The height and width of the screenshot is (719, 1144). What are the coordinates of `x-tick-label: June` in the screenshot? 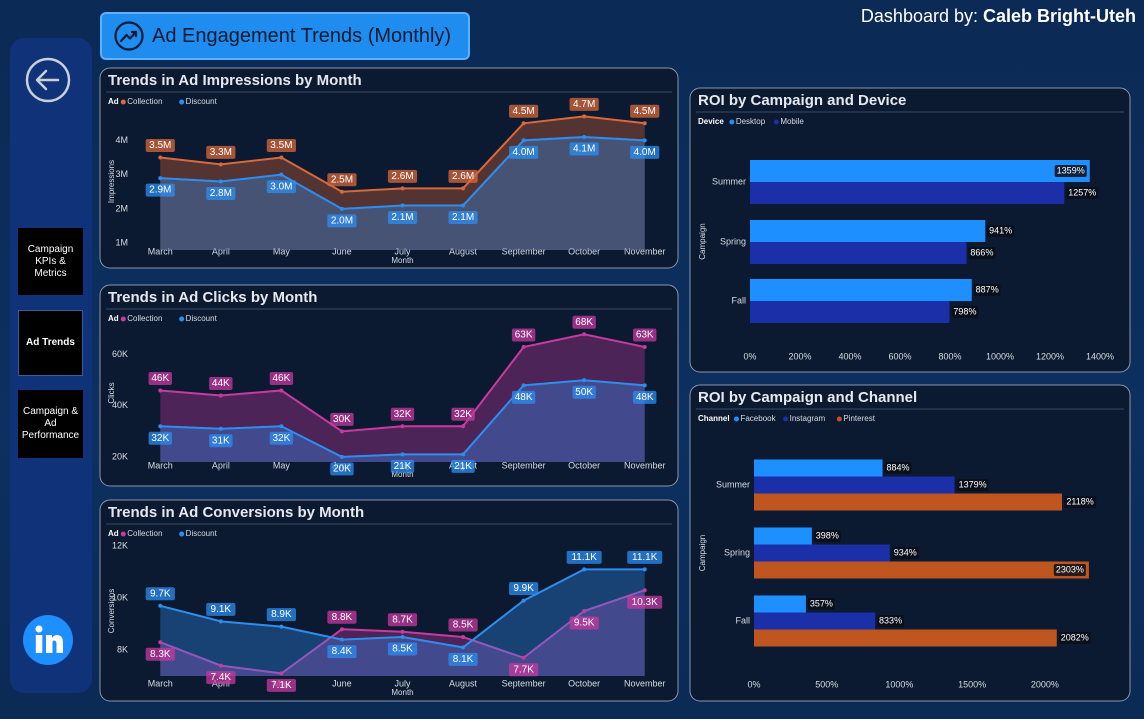 It's located at (342, 251).